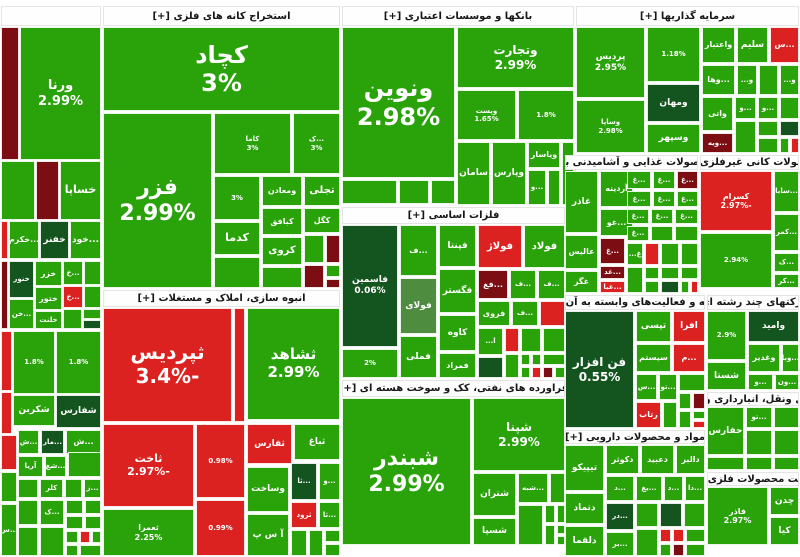 This screenshot has width=800, height=557. What do you see at coordinates (726, 335) in the screenshot?
I see `treemap-tile: 2.9%` at bounding box center [726, 335].